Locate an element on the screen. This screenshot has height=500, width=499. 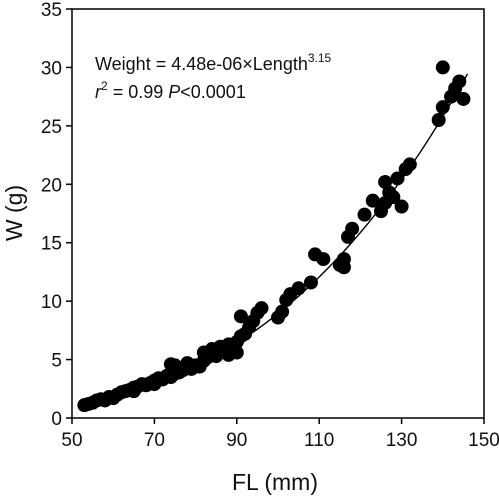
r2-annotation: r2 = 0.99 P<0.0001 is located at coordinates (170, 90).